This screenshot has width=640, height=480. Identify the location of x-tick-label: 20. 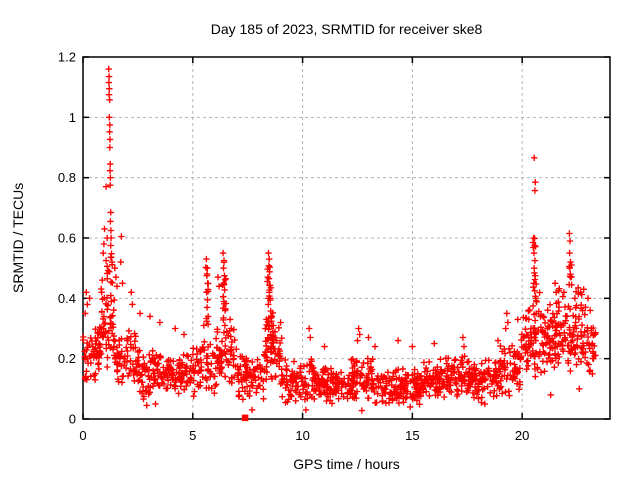
(522, 435).